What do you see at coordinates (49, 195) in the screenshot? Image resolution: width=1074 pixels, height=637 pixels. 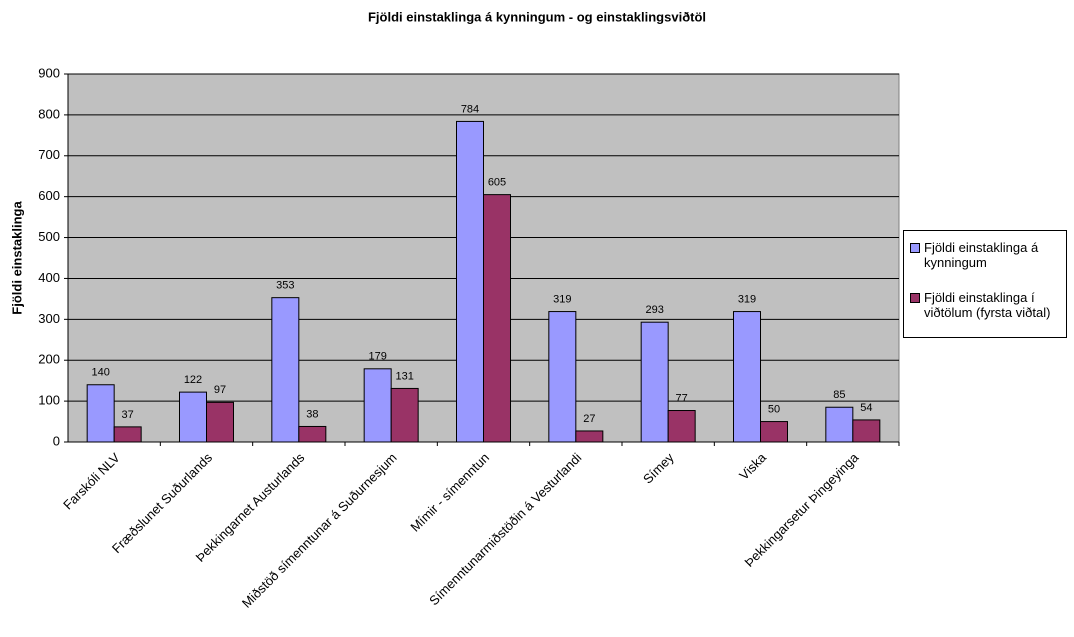 I see `y-tick-label: 600` at bounding box center [49, 195].